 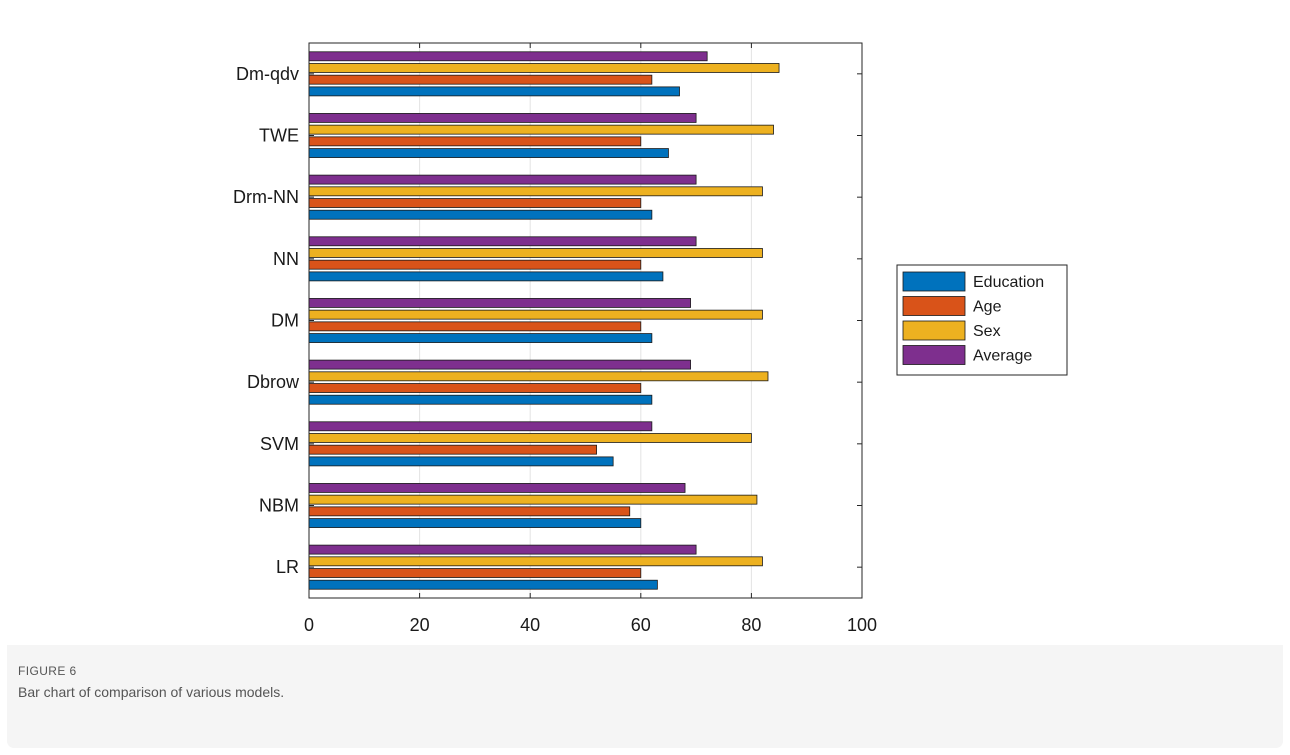 I want to click on x-tick-label: 60, so click(x=641, y=625).